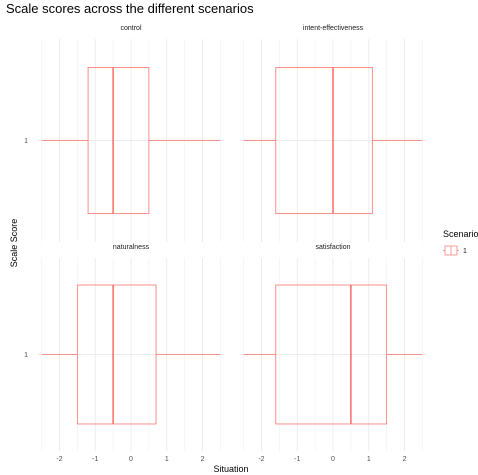 The height and width of the screenshot is (475, 478). Describe the element at coordinates (465, 251) in the screenshot. I see `legend-entry-label: 1` at that location.